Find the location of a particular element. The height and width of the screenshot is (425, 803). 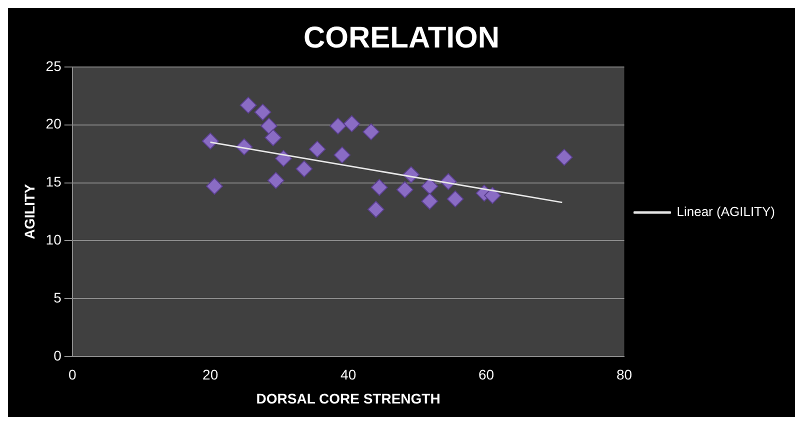

x-tick-label: 40 is located at coordinates (348, 374).